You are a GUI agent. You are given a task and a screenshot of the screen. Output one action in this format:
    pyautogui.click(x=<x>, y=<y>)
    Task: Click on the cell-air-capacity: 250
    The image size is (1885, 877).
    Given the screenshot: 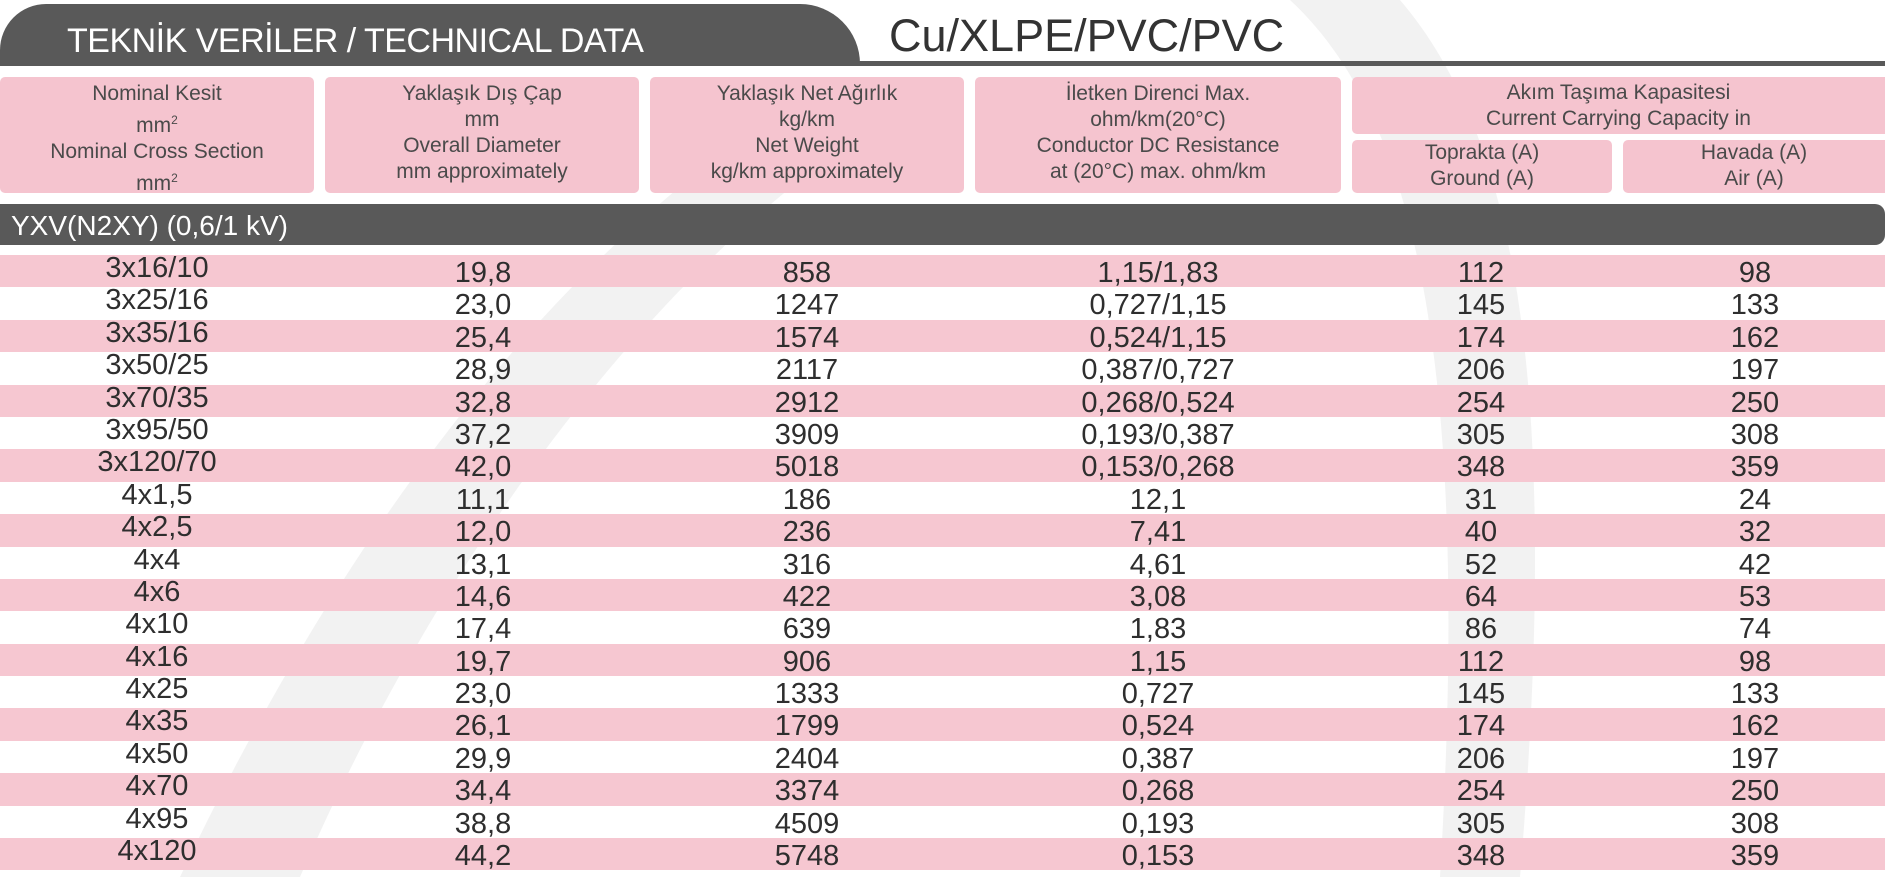 What is the action you would take?
    pyautogui.click(x=1755, y=402)
    